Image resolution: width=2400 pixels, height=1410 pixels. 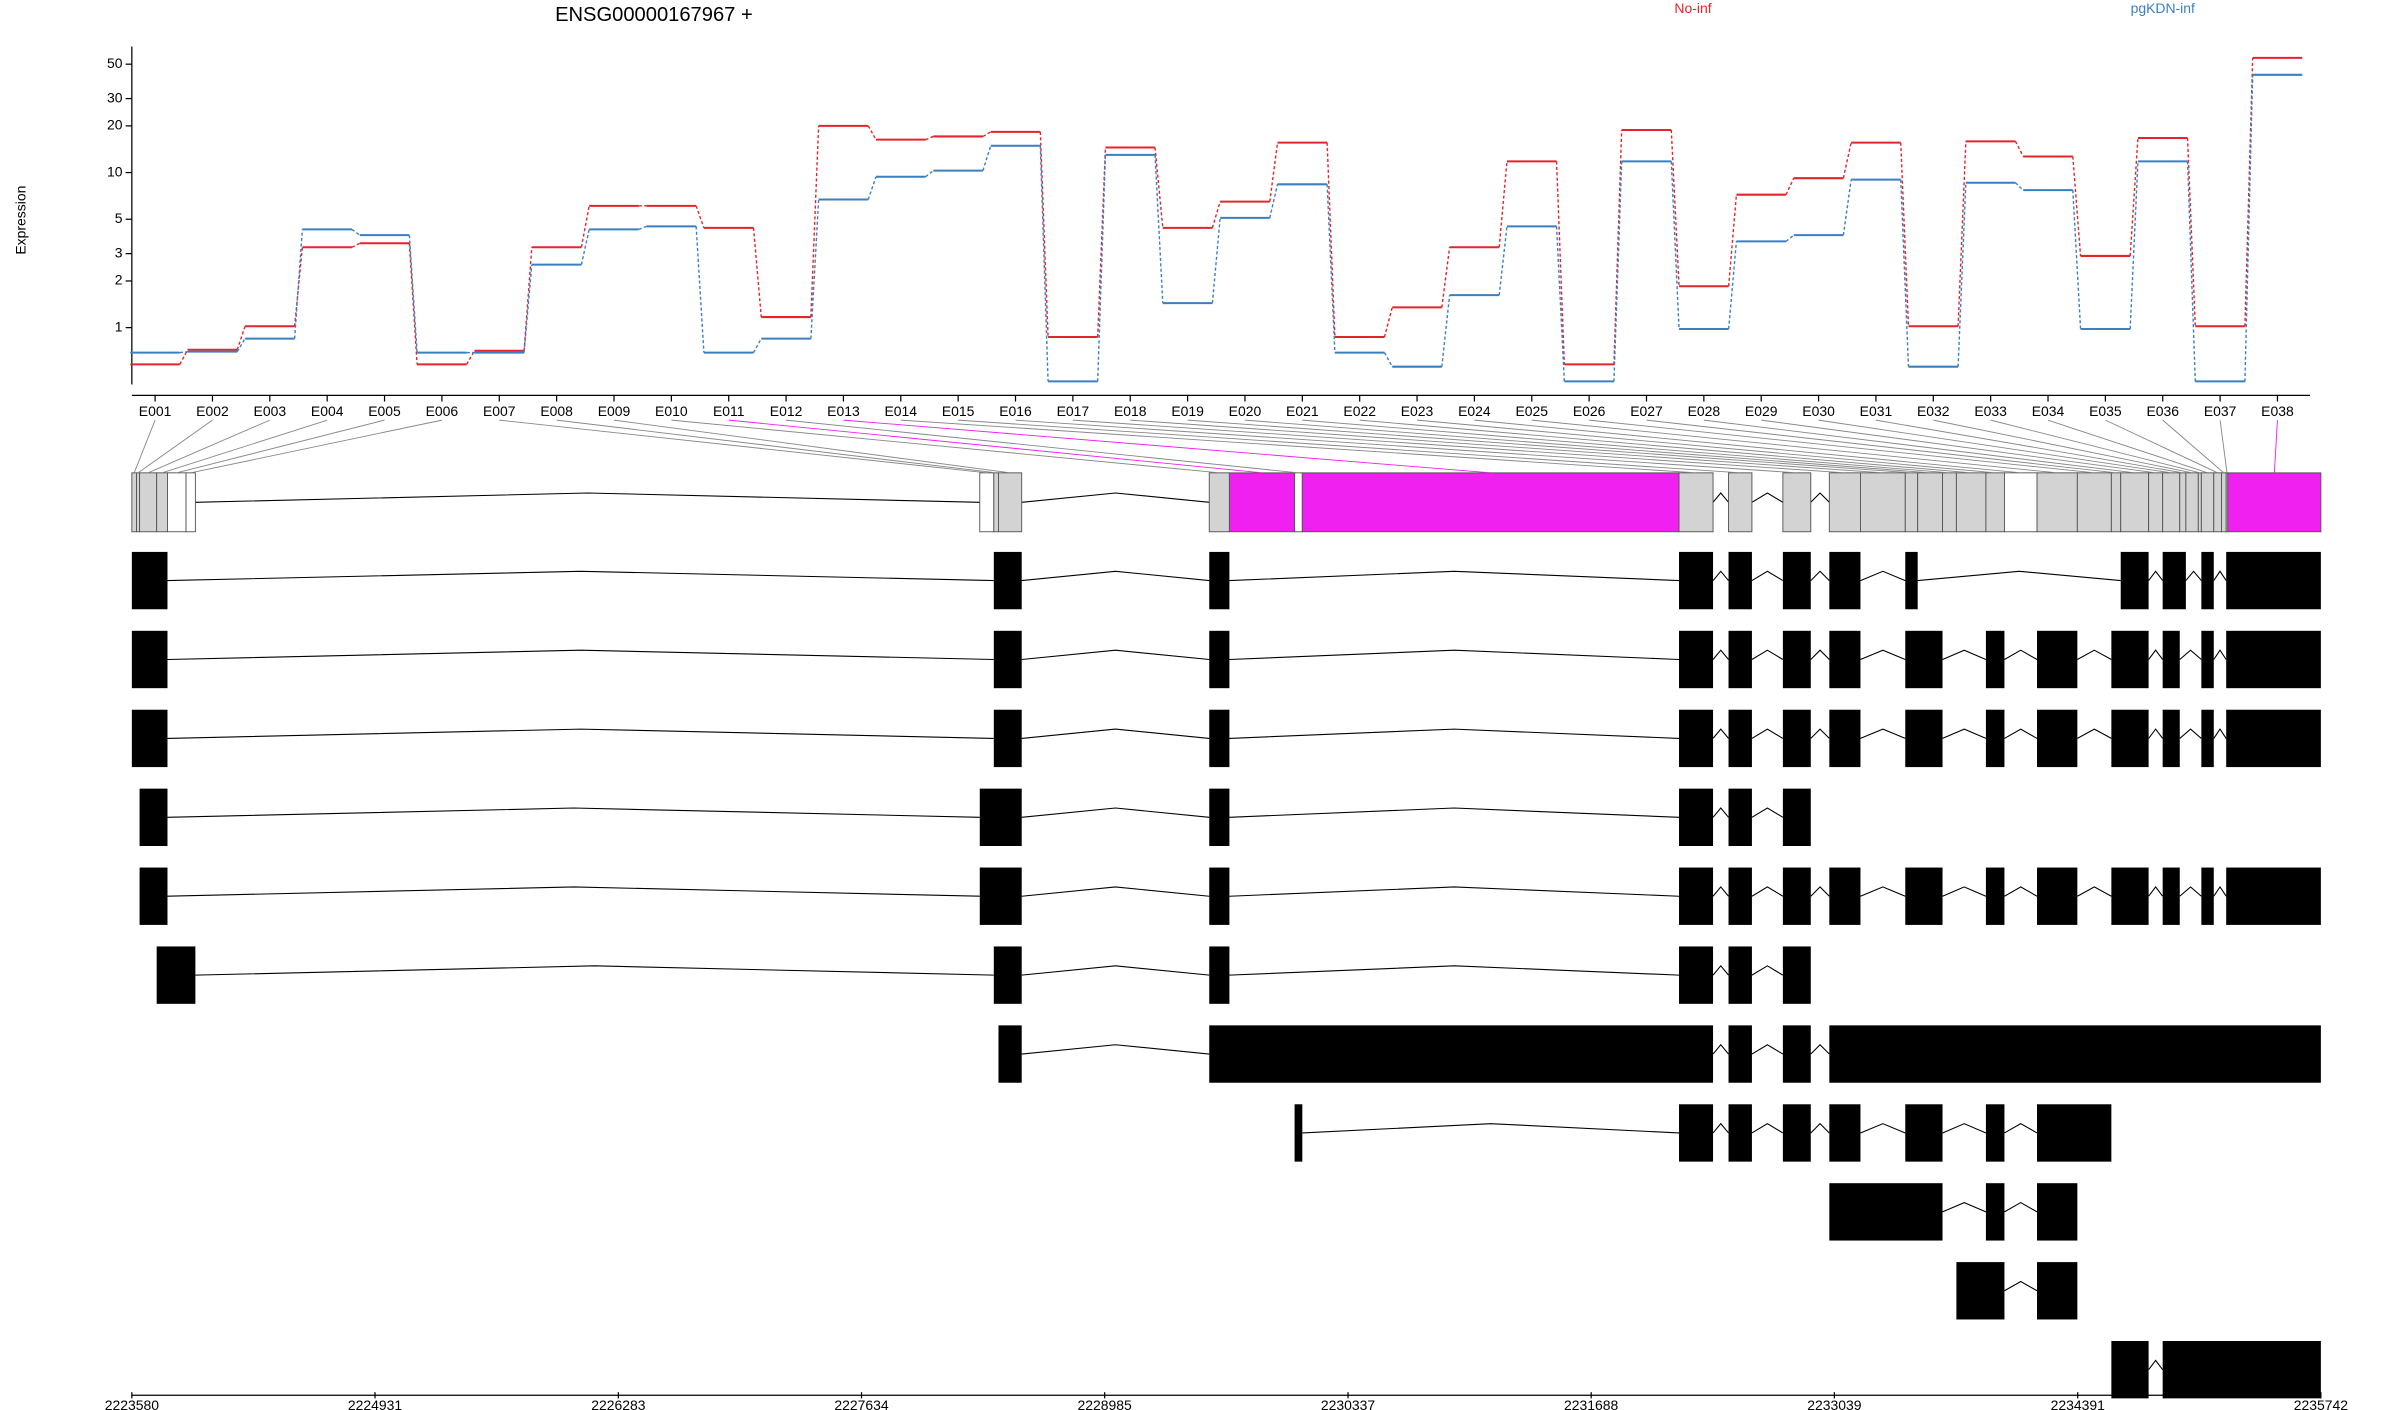 I want to click on x-tick-label: E036, so click(x=2162, y=411).